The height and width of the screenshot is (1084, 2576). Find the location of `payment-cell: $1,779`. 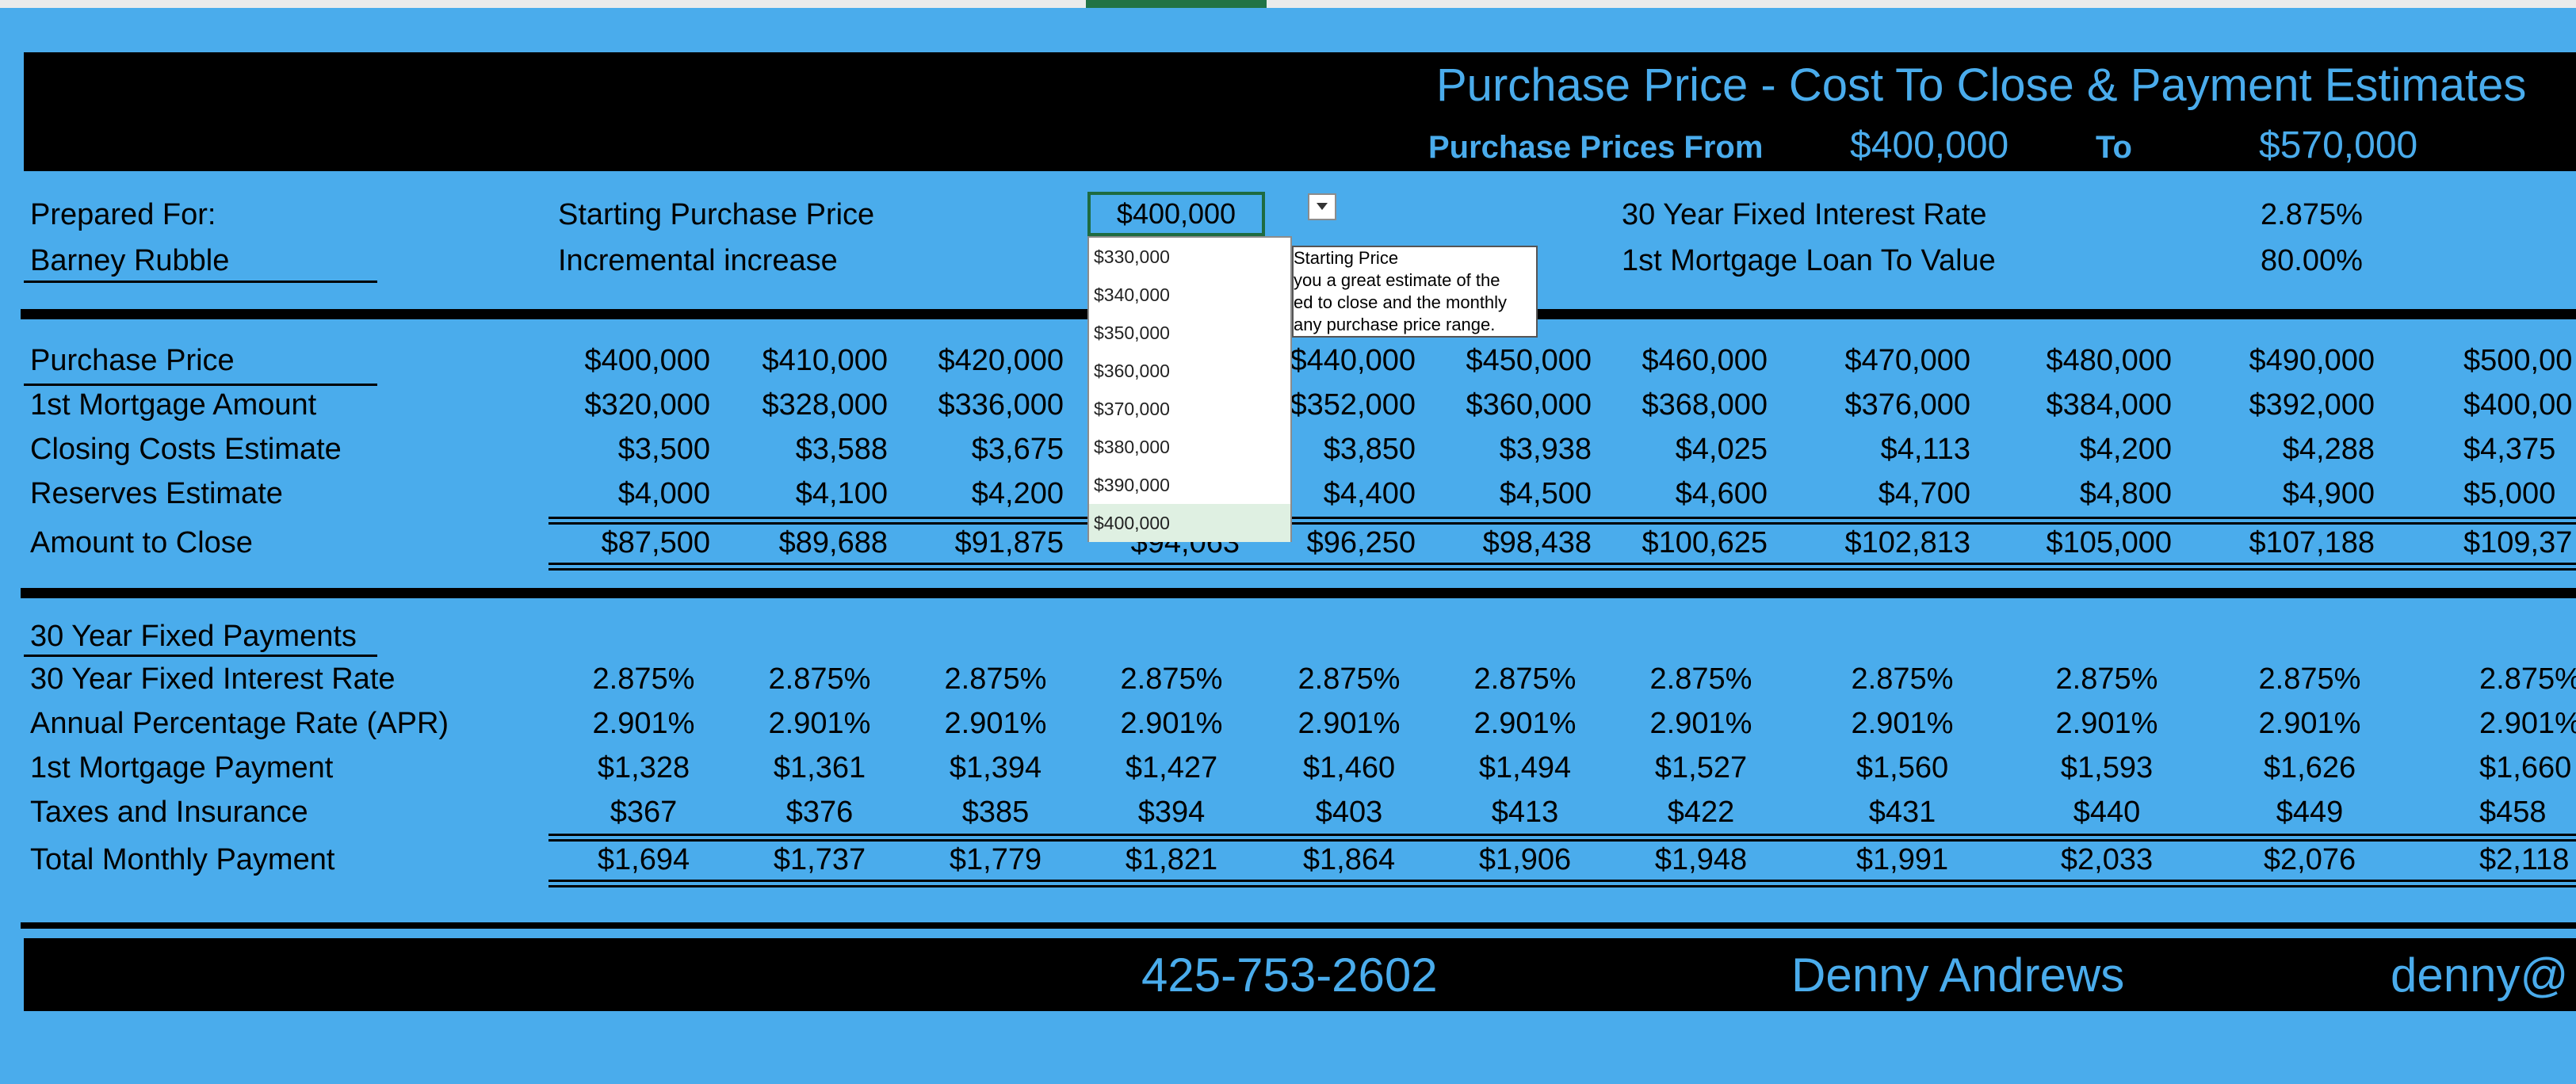

payment-cell: $1,779 is located at coordinates (995, 859).